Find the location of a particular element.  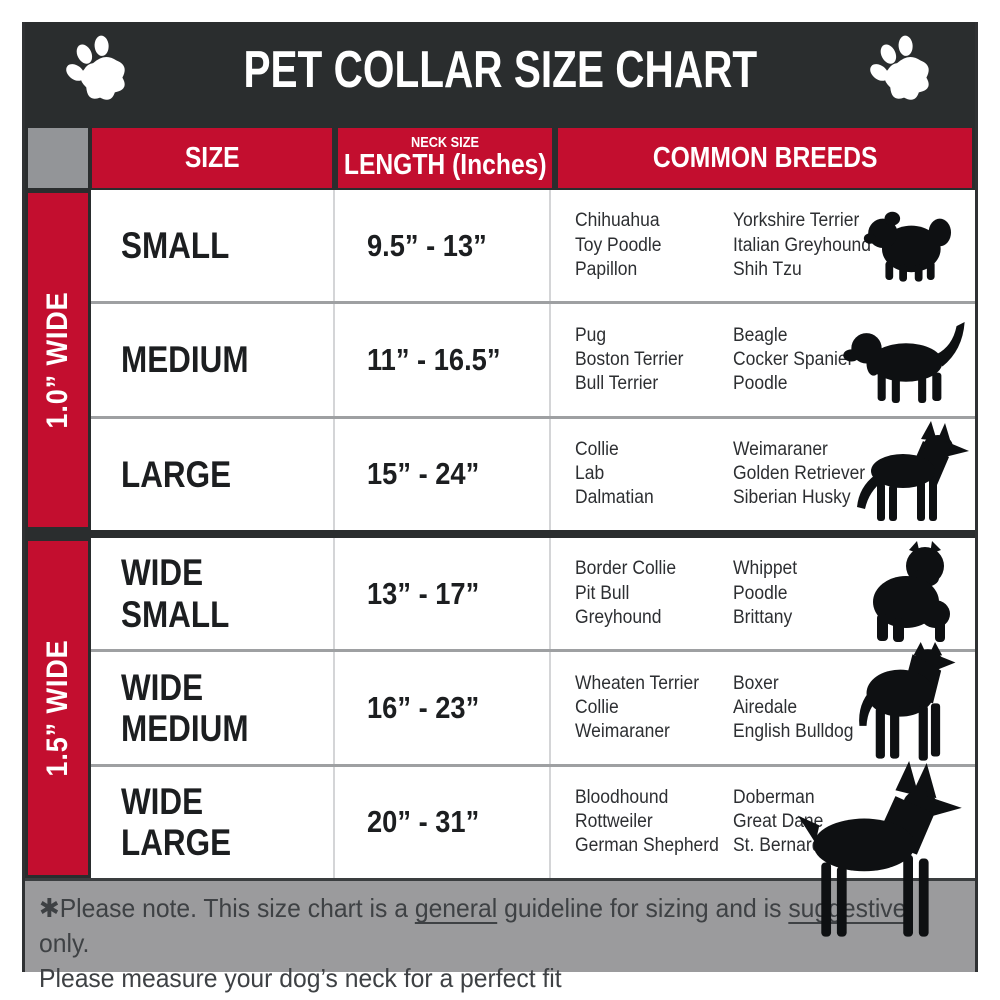

width-band-label: 1.5” WIDE is located at coordinates (57, 708).